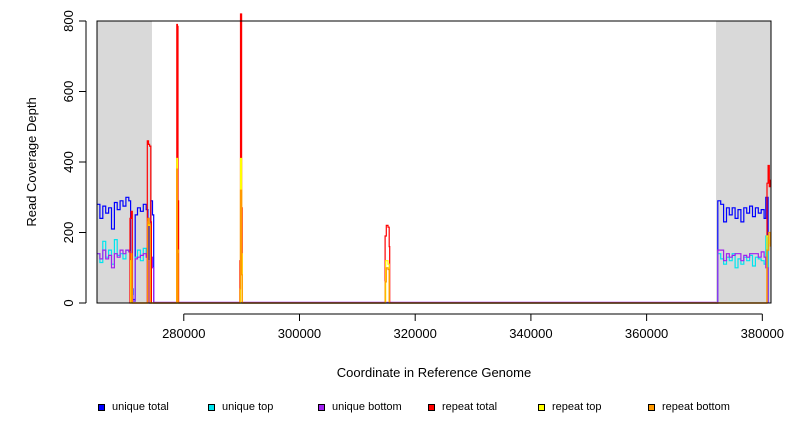  I want to click on y-axis-label: Read Coverage Depth, so click(31, 161).